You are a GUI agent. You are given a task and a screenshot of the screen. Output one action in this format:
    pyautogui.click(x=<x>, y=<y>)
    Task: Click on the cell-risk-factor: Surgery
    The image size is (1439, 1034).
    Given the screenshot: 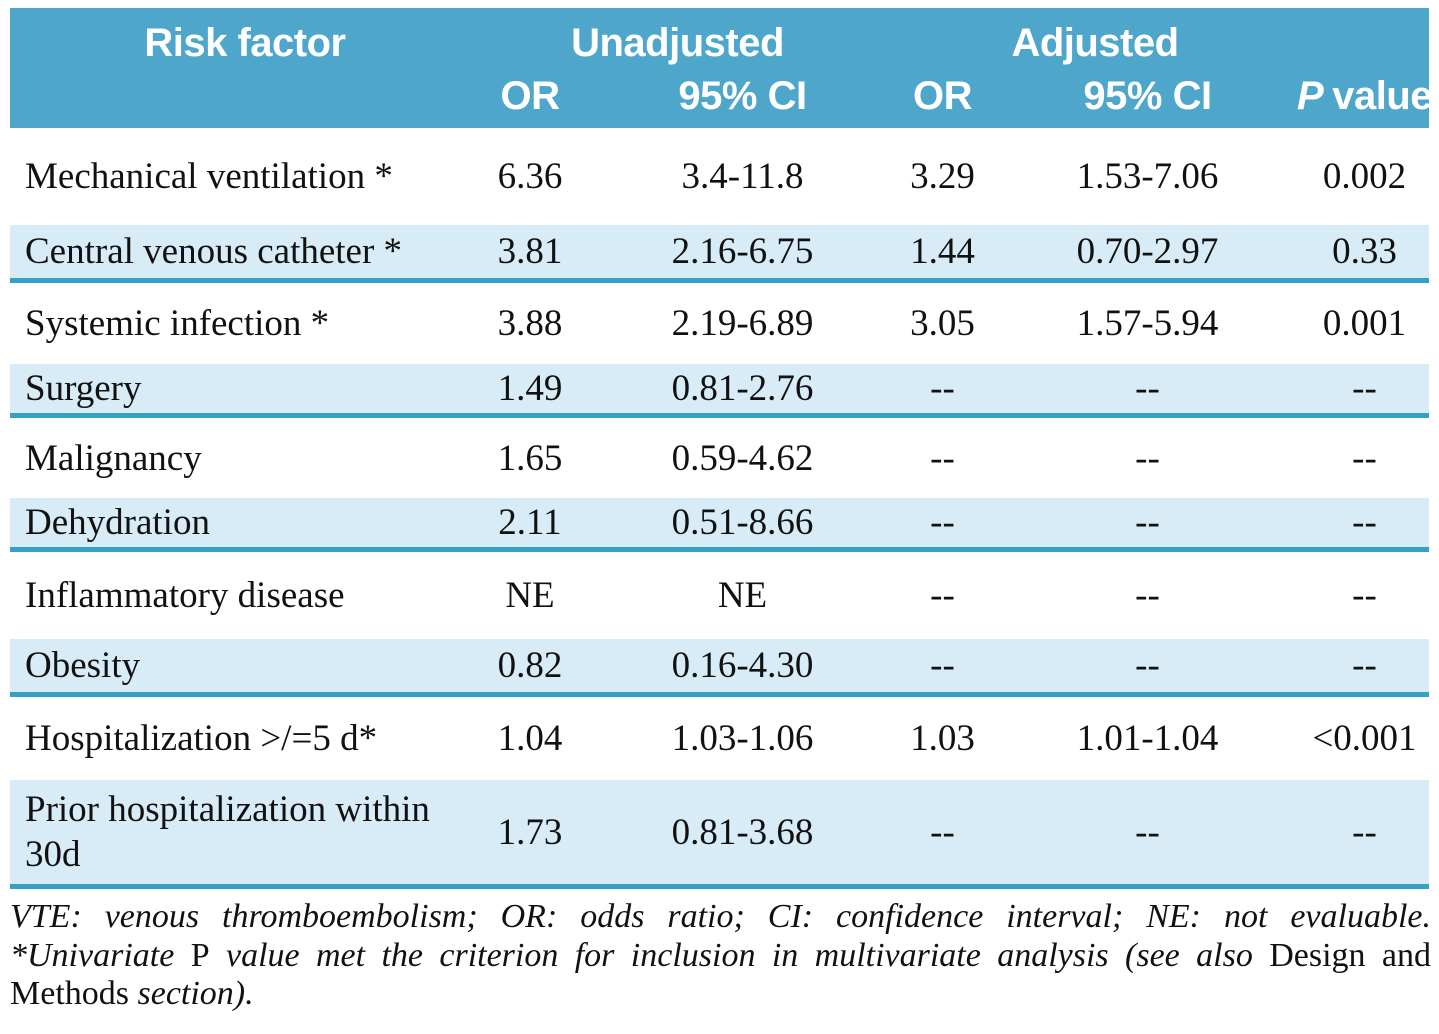 What is the action you would take?
    pyautogui.click(x=83, y=388)
    